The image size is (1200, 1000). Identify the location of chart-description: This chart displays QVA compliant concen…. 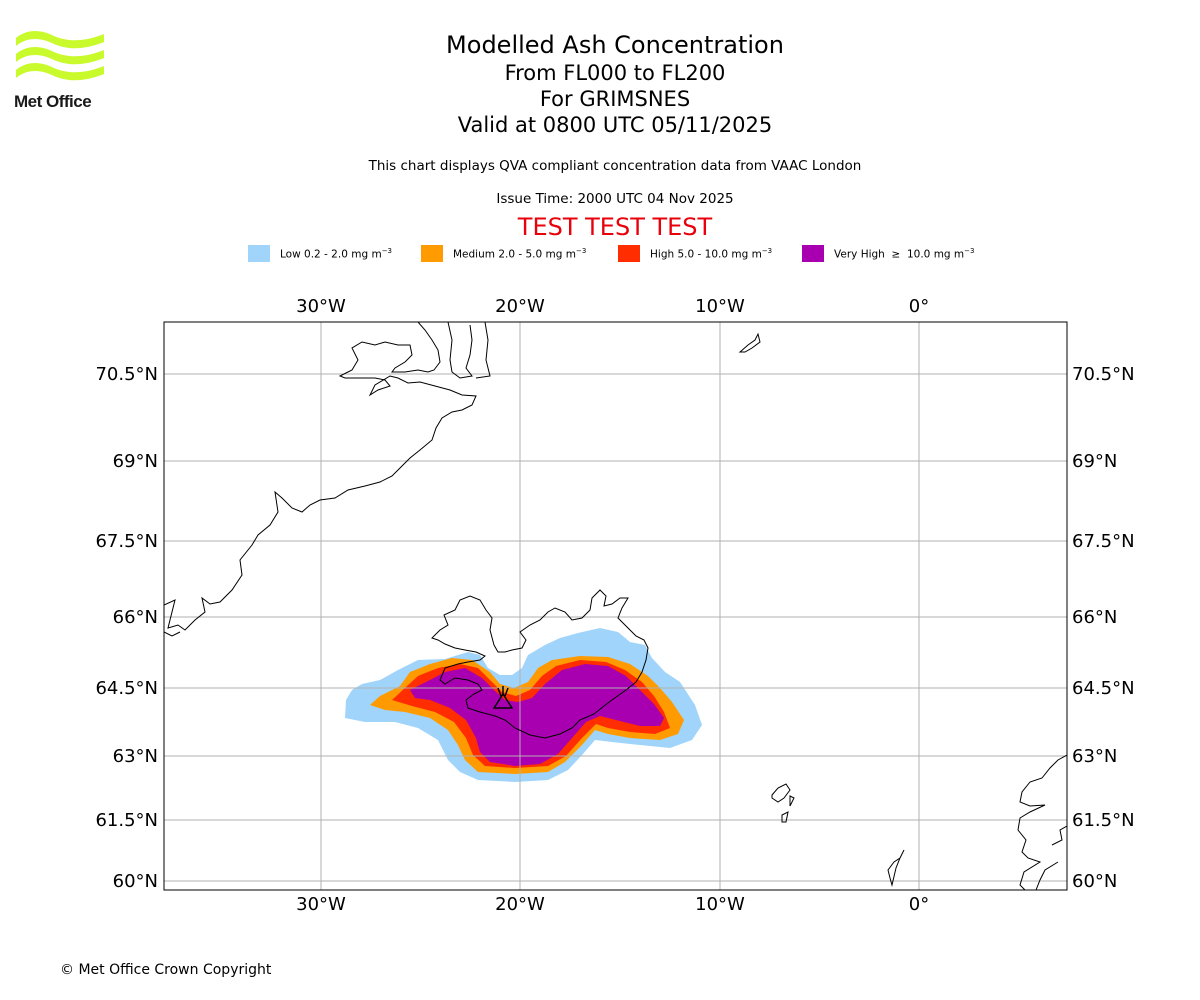
(615, 166).